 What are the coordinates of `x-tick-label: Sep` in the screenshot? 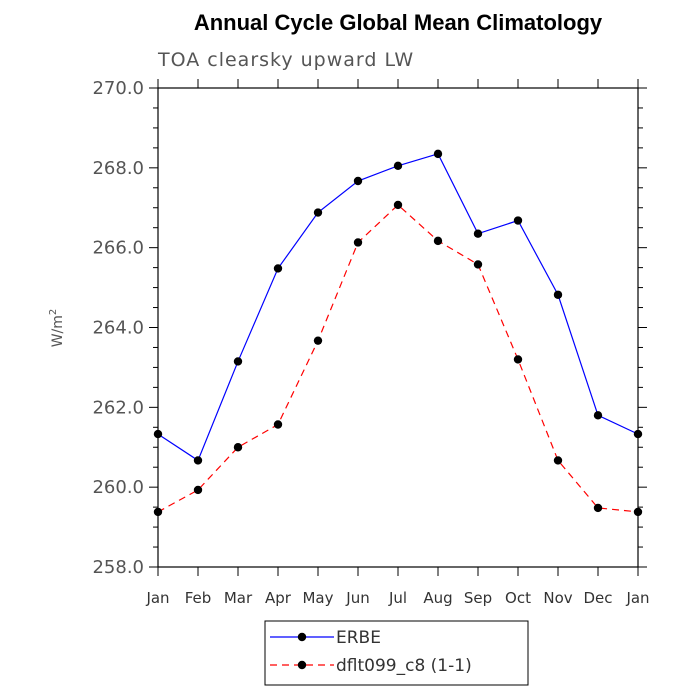 It's located at (478, 598).